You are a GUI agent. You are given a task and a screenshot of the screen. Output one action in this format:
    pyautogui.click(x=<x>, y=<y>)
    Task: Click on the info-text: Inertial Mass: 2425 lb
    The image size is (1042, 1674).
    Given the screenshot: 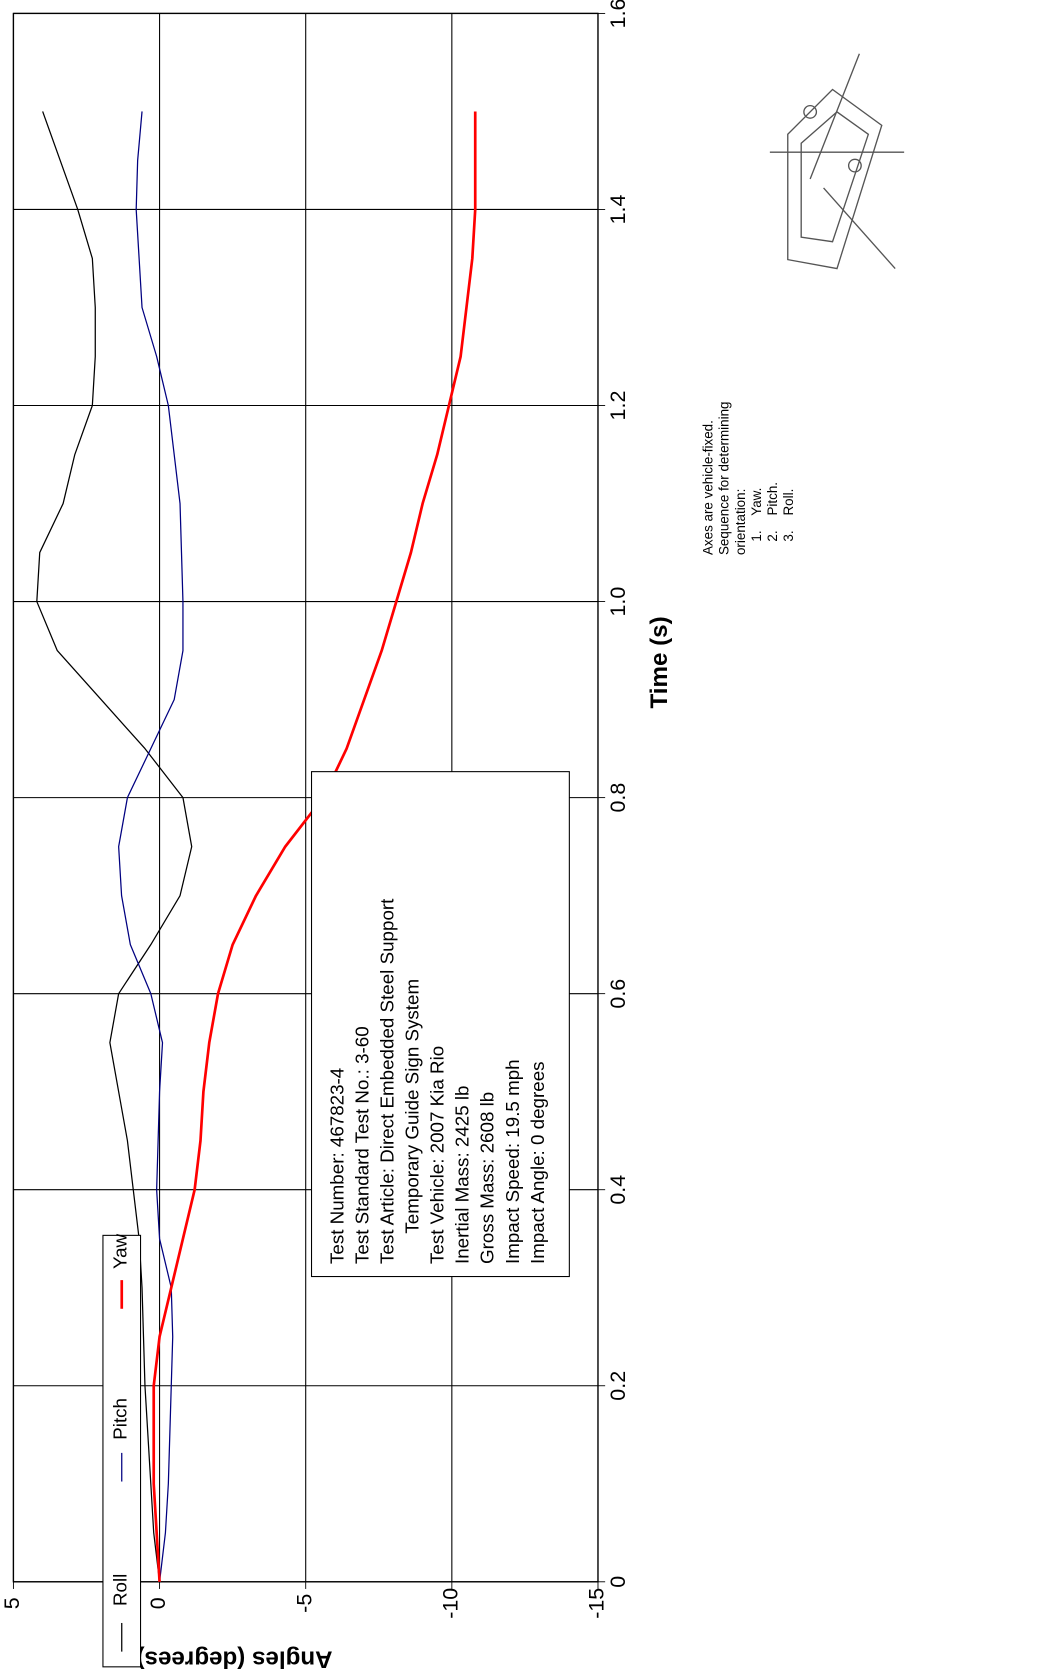 What is the action you would take?
    pyautogui.click(x=462, y=1174)
    